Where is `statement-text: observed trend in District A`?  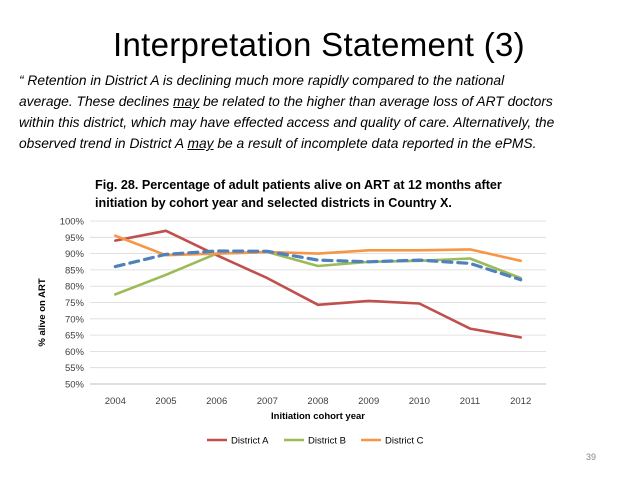 statement-text: observed trend in District A is located at coordinates (103, 143).